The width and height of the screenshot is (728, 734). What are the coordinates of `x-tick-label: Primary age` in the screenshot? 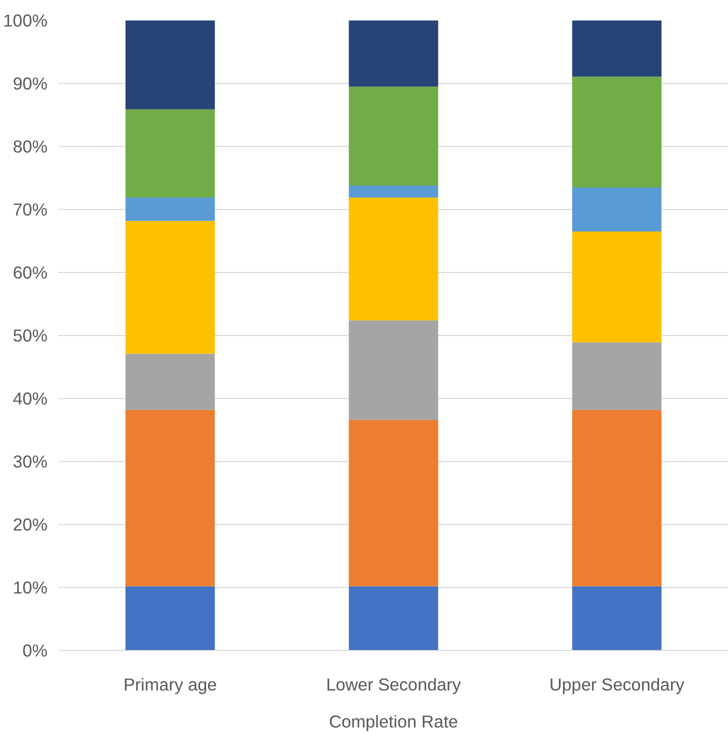 It's located at (170, 684).